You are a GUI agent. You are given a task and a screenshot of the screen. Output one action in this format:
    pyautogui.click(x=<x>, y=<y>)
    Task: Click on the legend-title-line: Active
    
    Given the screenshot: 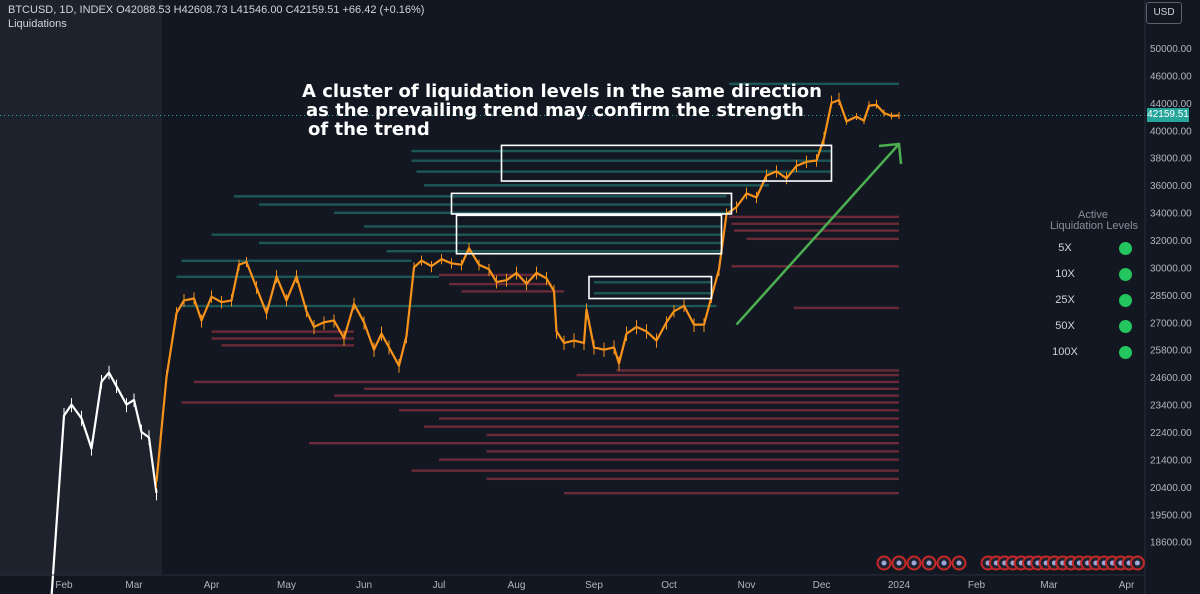 What is the action you would take?
    pyautogui.click(x=1093, y=215)
    